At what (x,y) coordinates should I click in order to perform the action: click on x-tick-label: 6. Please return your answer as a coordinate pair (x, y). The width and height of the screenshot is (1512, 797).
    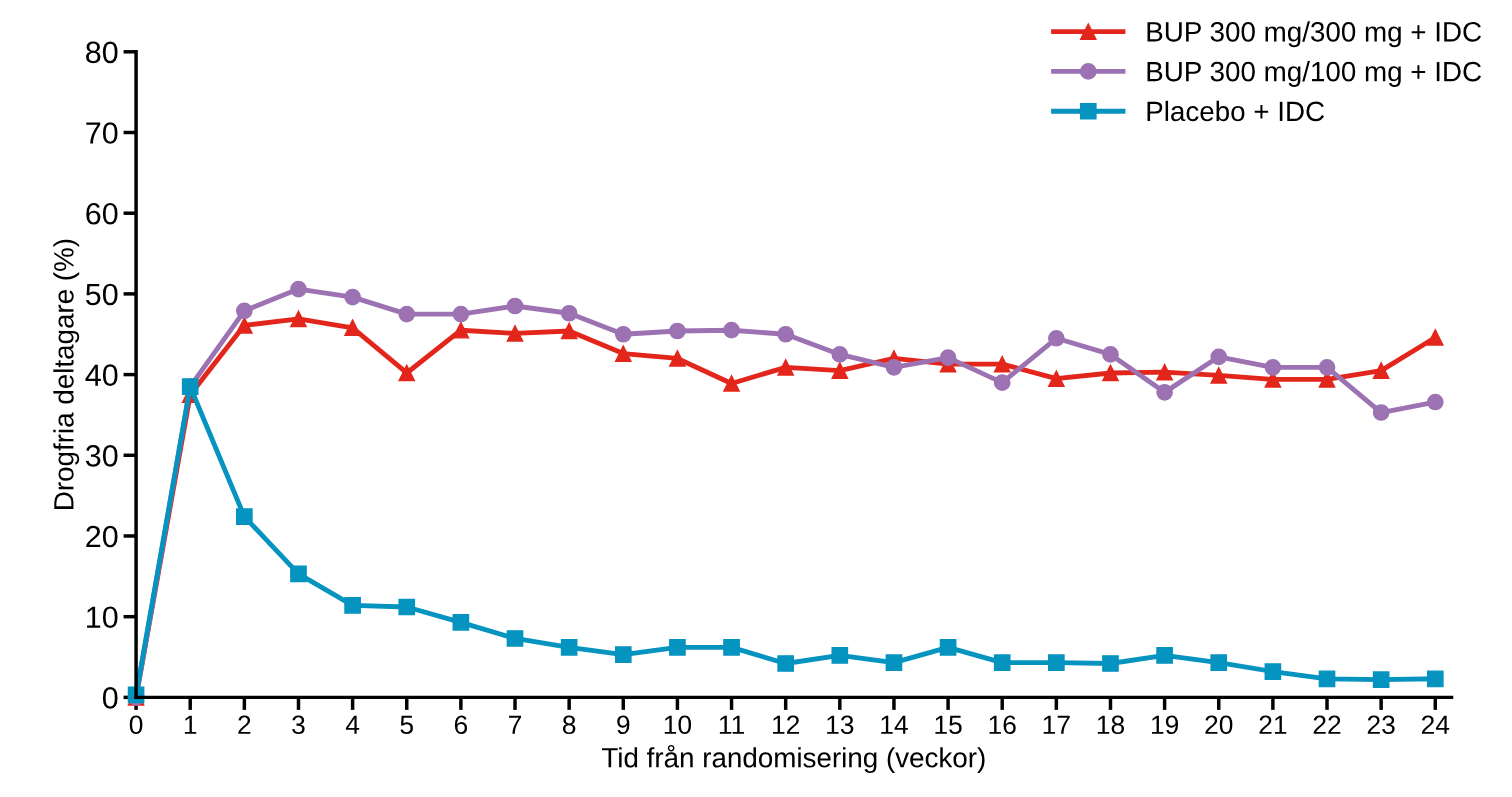
    Looking at the image, I should click on (461, 725).